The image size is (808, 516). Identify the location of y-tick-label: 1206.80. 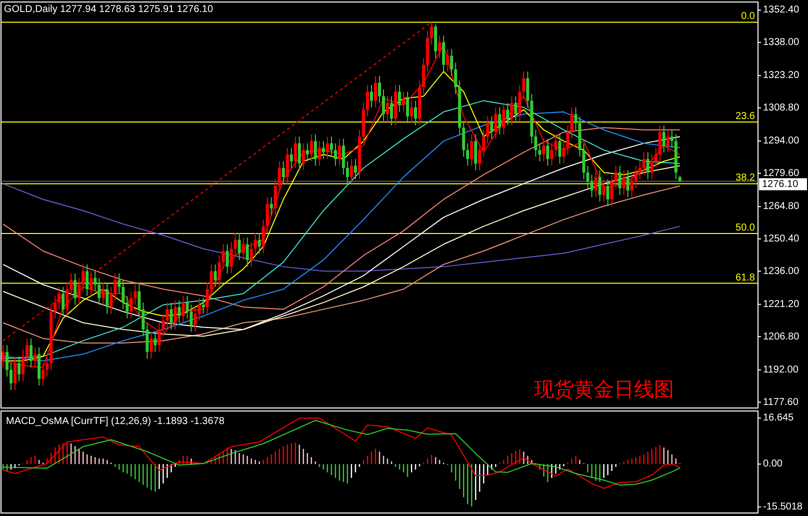
(781, 336).